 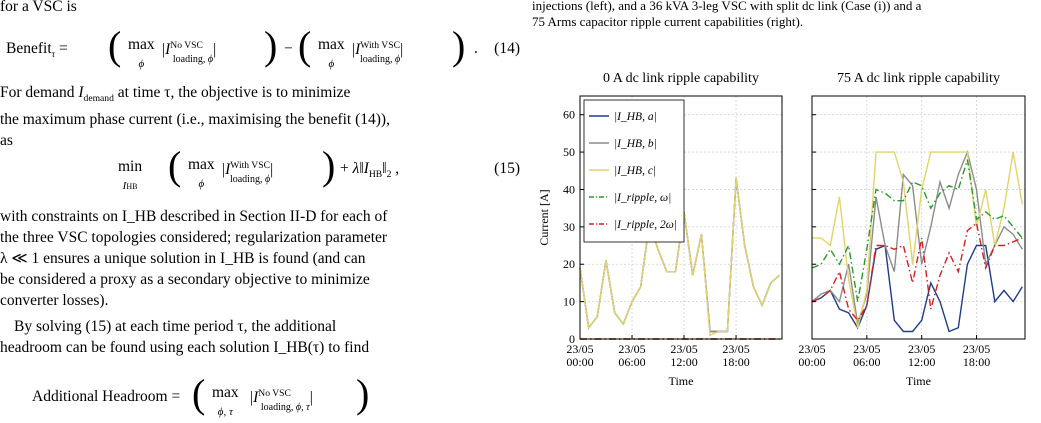 What do you see at coordinates (569, 302) in the screenshot?
I see `y-tick-label: 10` at bounding box center [569, 302].